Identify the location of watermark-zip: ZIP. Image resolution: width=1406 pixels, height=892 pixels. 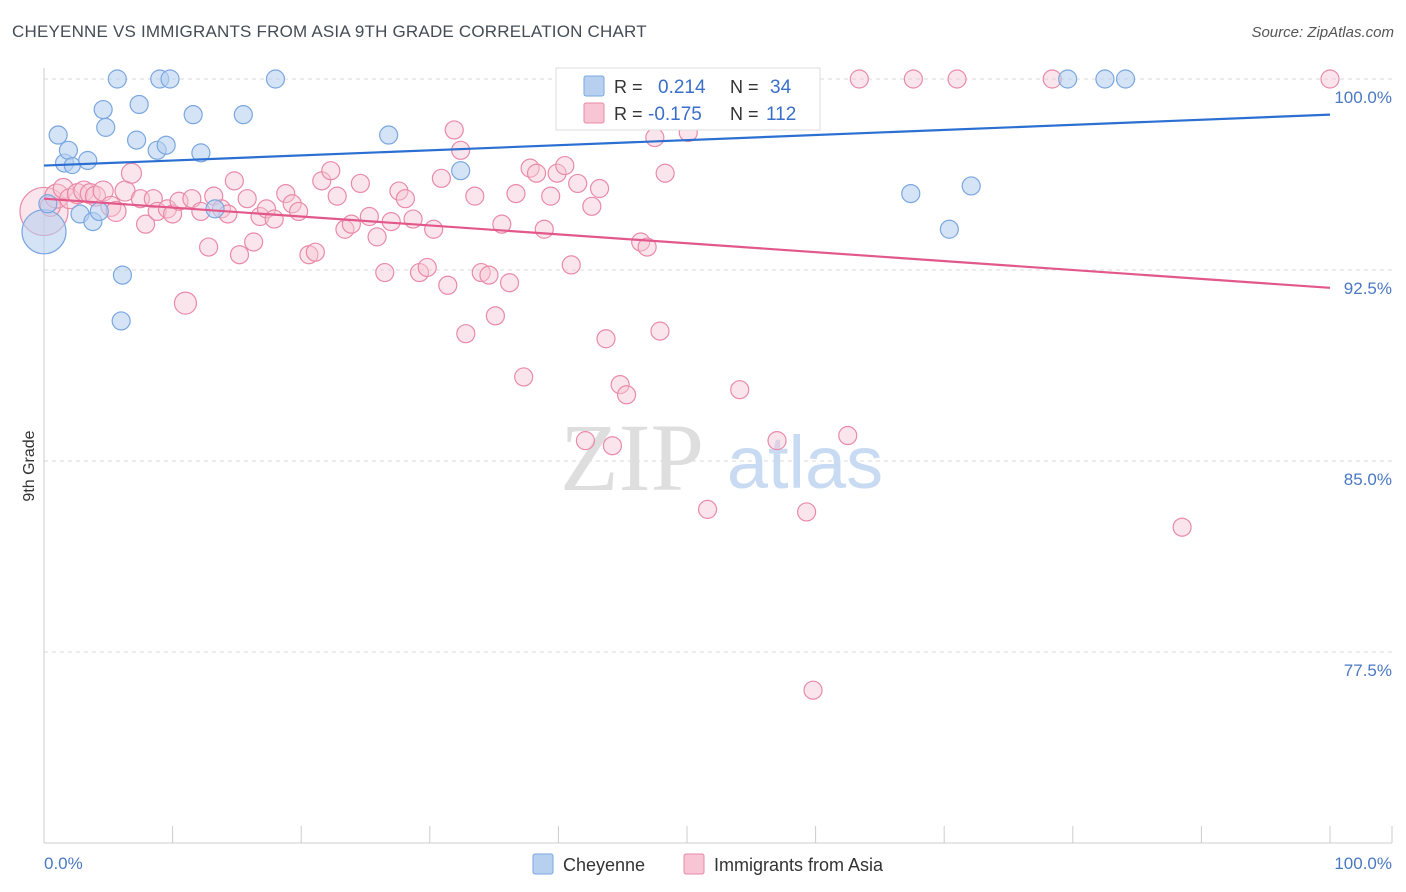
(632, 457).